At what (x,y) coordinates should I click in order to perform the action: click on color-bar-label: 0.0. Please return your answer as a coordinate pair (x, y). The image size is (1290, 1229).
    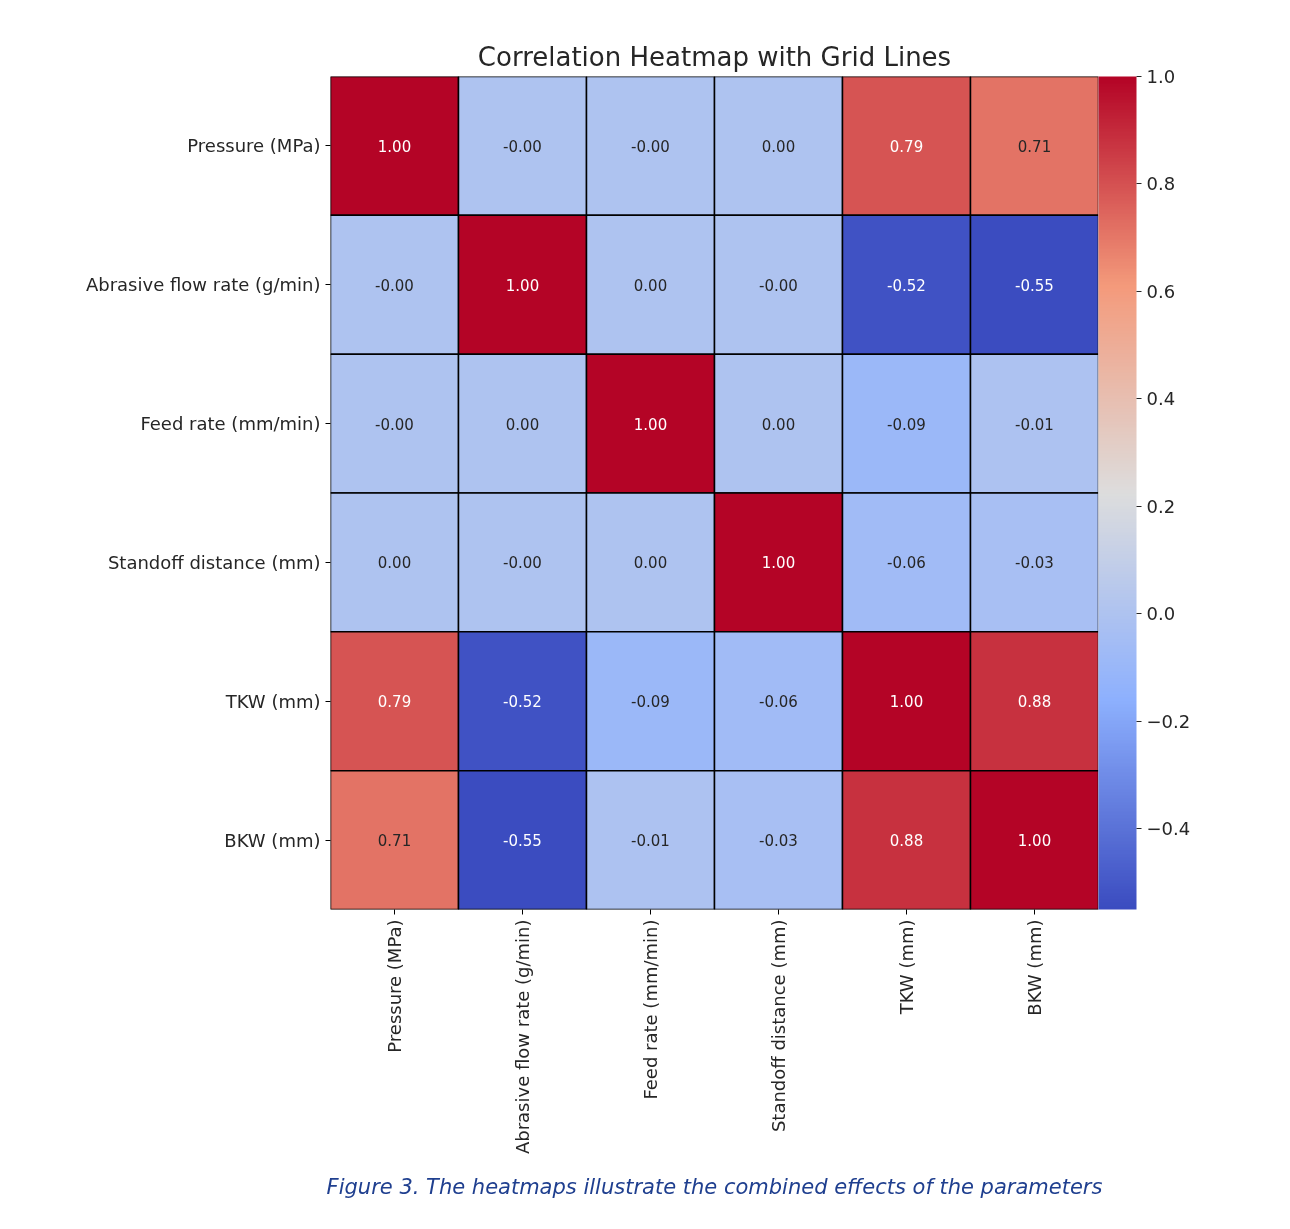
    Looking at the image, I should click on (1161, 614).